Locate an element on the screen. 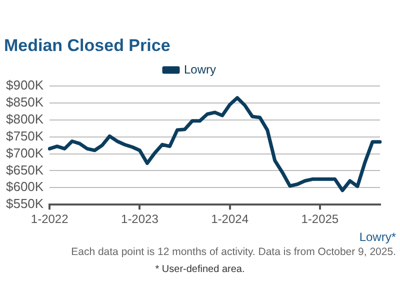 Image resolution: width=400 pixels, height=300 pixels. y-tick-label: $550K is located at coordinates (25, 204).